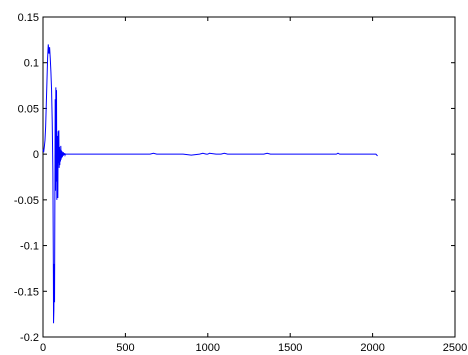  I want to click on y-tick-label: -0.1, so click(29, 247).